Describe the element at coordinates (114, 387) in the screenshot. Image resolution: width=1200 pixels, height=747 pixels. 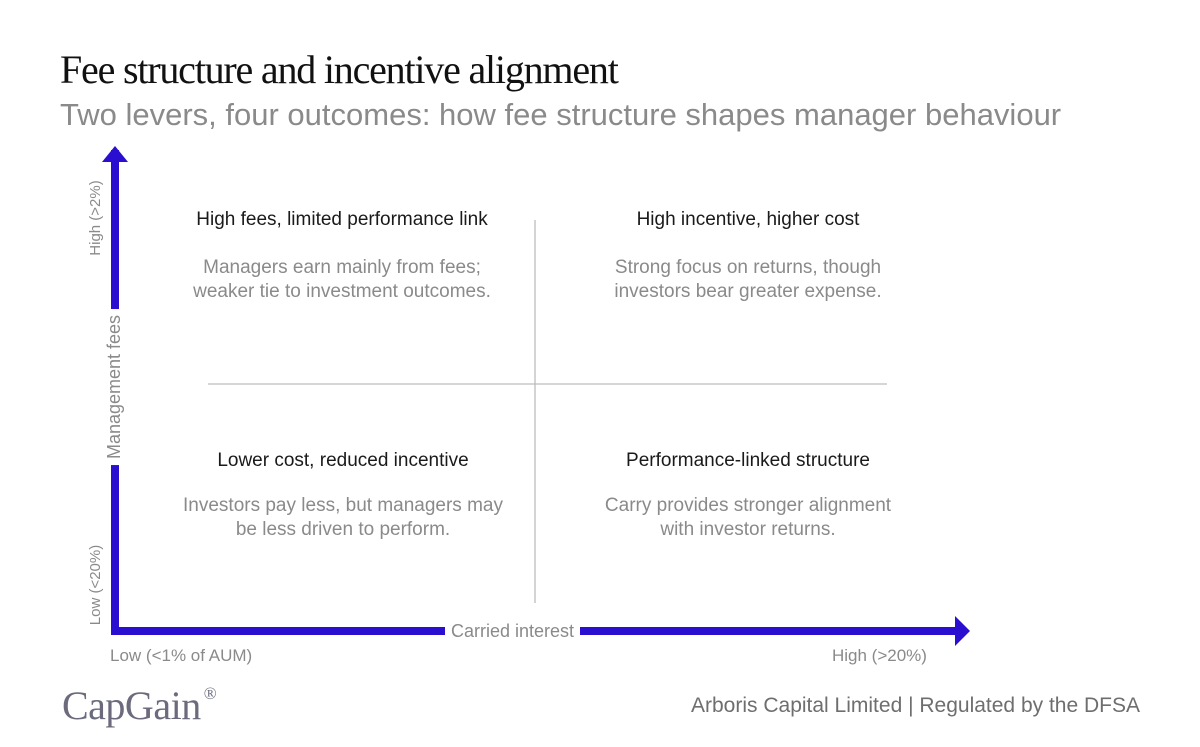
I see `y-axis-title: Management fees` at that location.